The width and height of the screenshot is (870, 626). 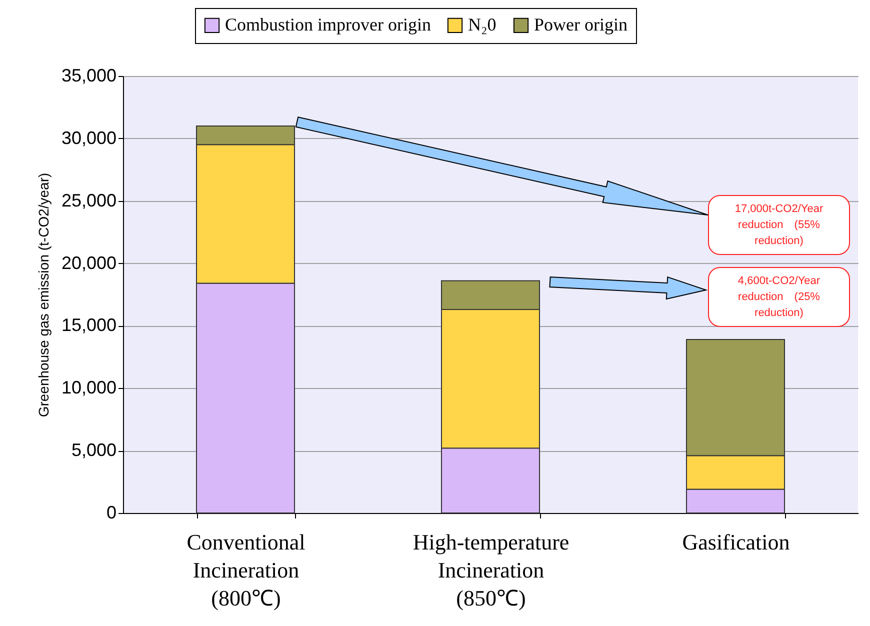 I want to click on y-tick-label: 25,000, so click(x=88, y=200).